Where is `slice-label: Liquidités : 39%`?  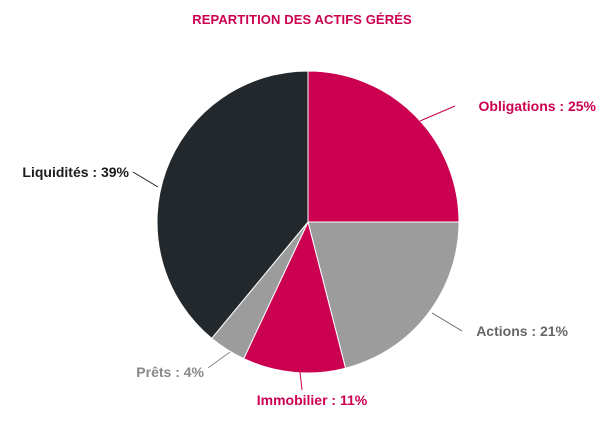
slice-label: Liquidités : 39% is located at coordinates (75, 172).